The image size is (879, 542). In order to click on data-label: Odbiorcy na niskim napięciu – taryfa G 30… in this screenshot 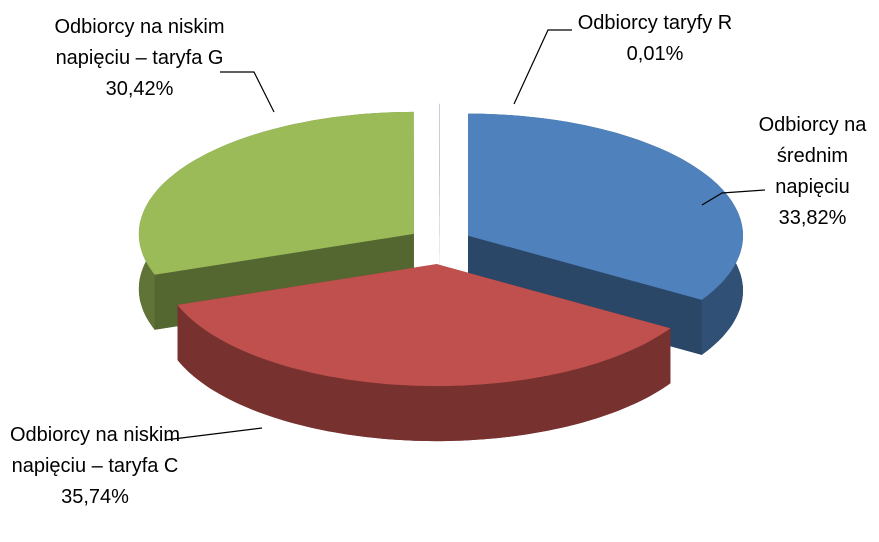, I will do `click(139, 58)`.